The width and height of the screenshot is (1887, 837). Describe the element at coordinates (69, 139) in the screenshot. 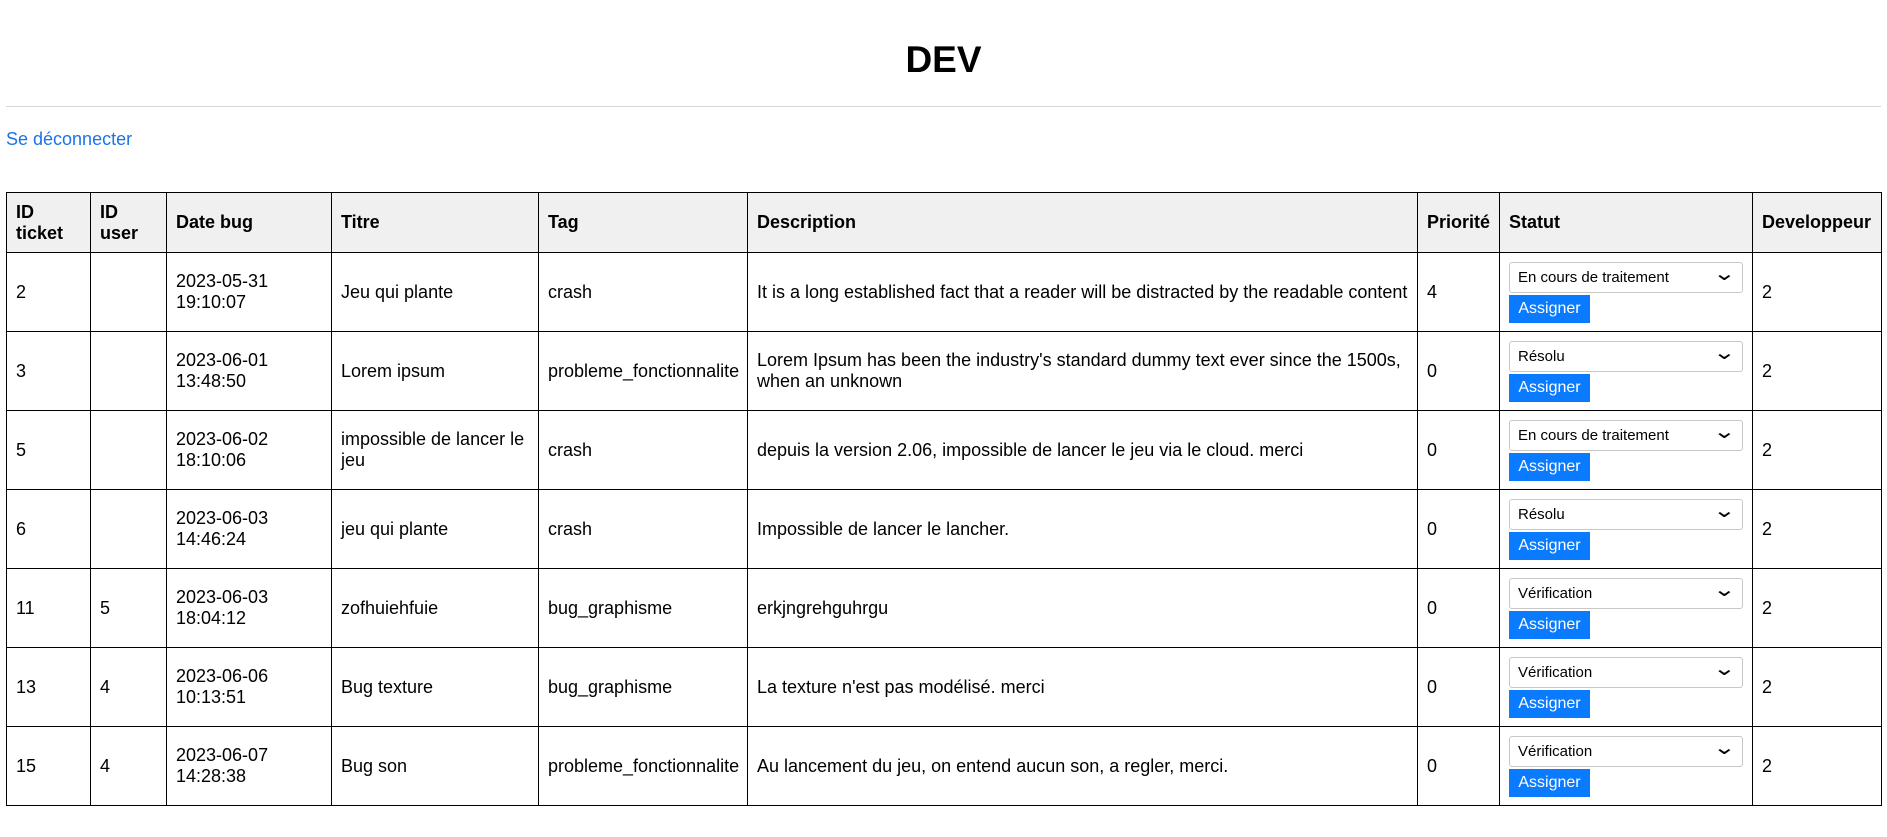

I see `logout-link: Se déconnecter` at that location.